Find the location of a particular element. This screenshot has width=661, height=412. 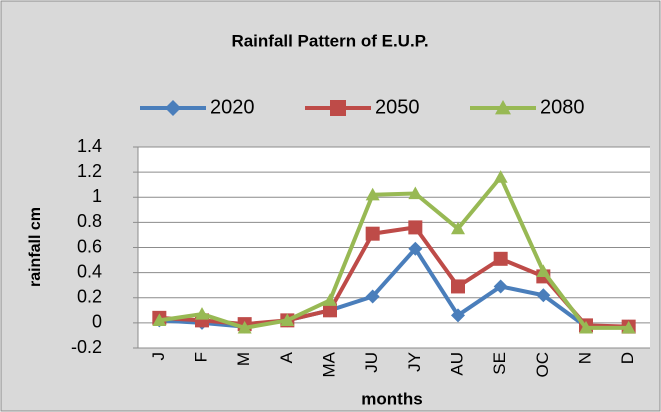

x-tick-label: D is located at coordinates (627, 358).